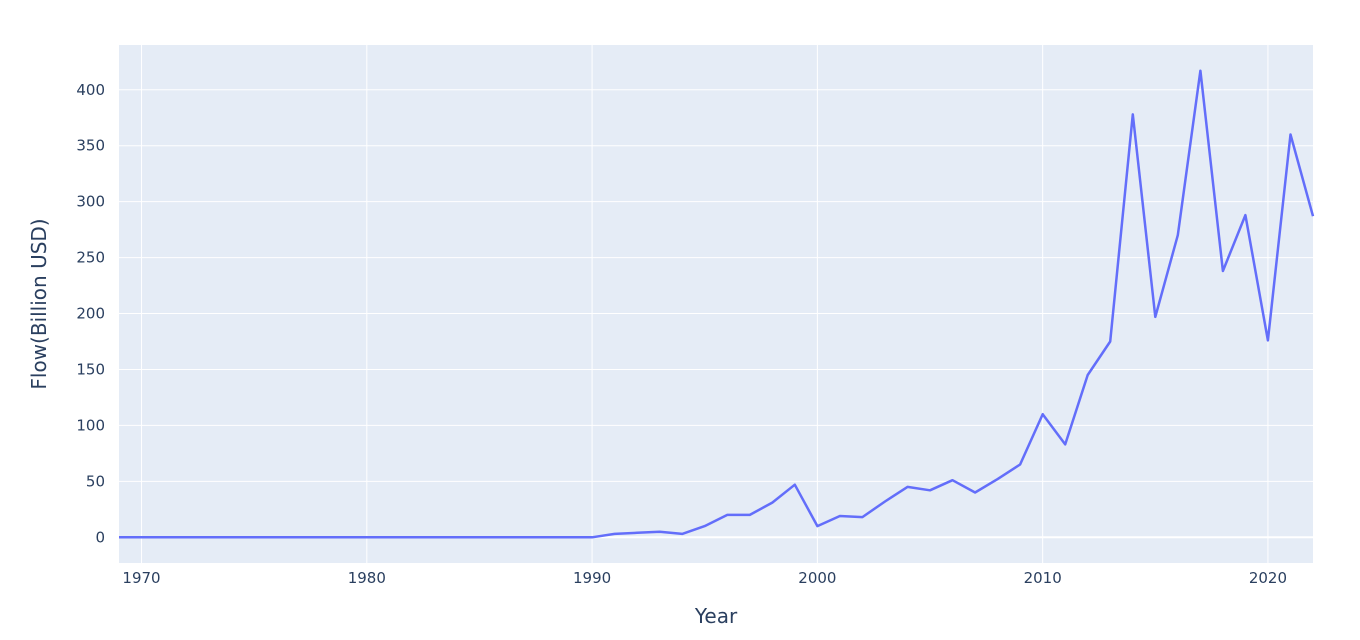 This screenshot has width=1360, height=640. Describe the element at coordinates (95, 481) in the screenshot. I see `y-tick-label: 50` at that location.